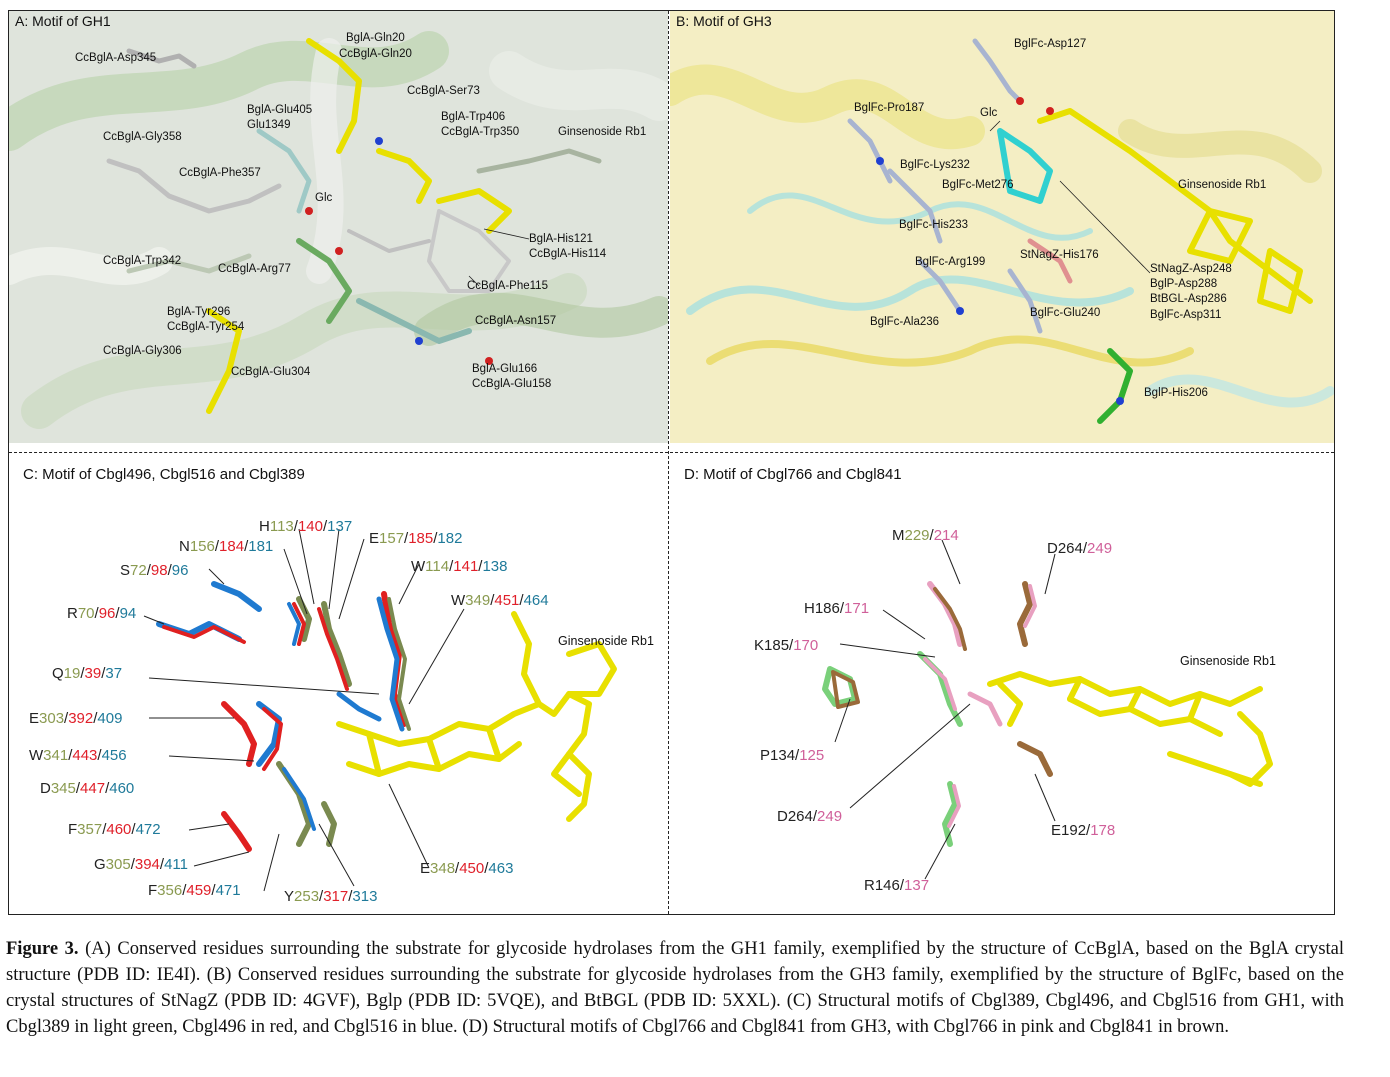 The image size is (1390, 1077). Describe the element at coordinates (380, 710) in the screenshot. I see `panel-c-structure` at that location.